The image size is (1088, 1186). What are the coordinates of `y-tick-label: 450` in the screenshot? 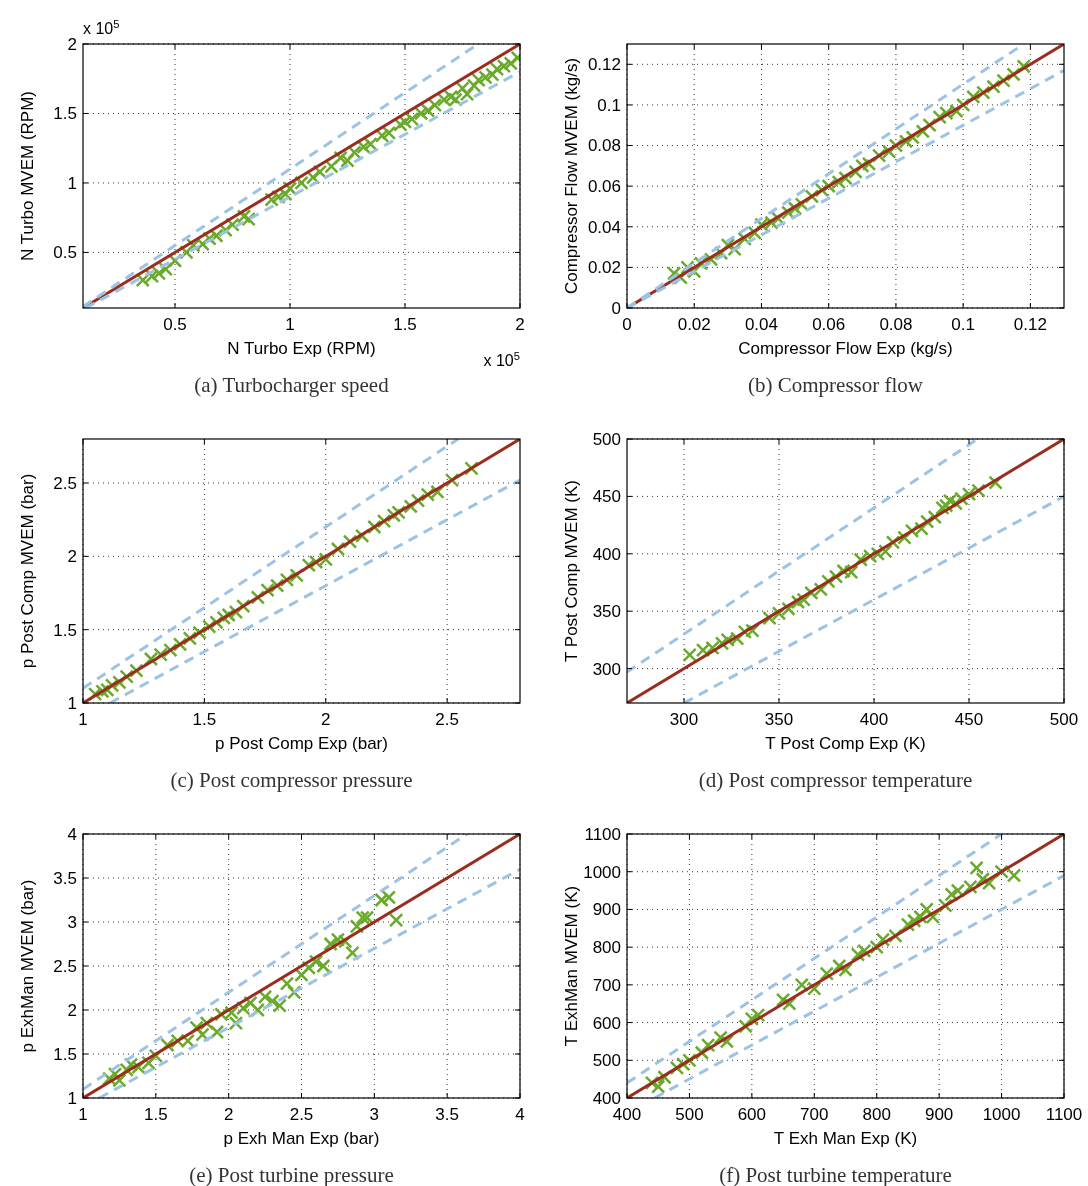 It's located at (606, 497).